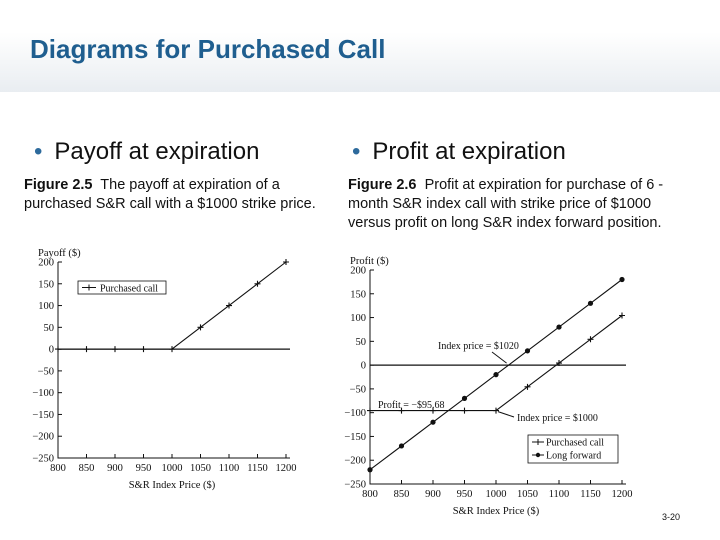  Describe the element at coordinates (478, 346) in the screenshot. I see `annotation-breakeven: Index price = $1020` at that location.